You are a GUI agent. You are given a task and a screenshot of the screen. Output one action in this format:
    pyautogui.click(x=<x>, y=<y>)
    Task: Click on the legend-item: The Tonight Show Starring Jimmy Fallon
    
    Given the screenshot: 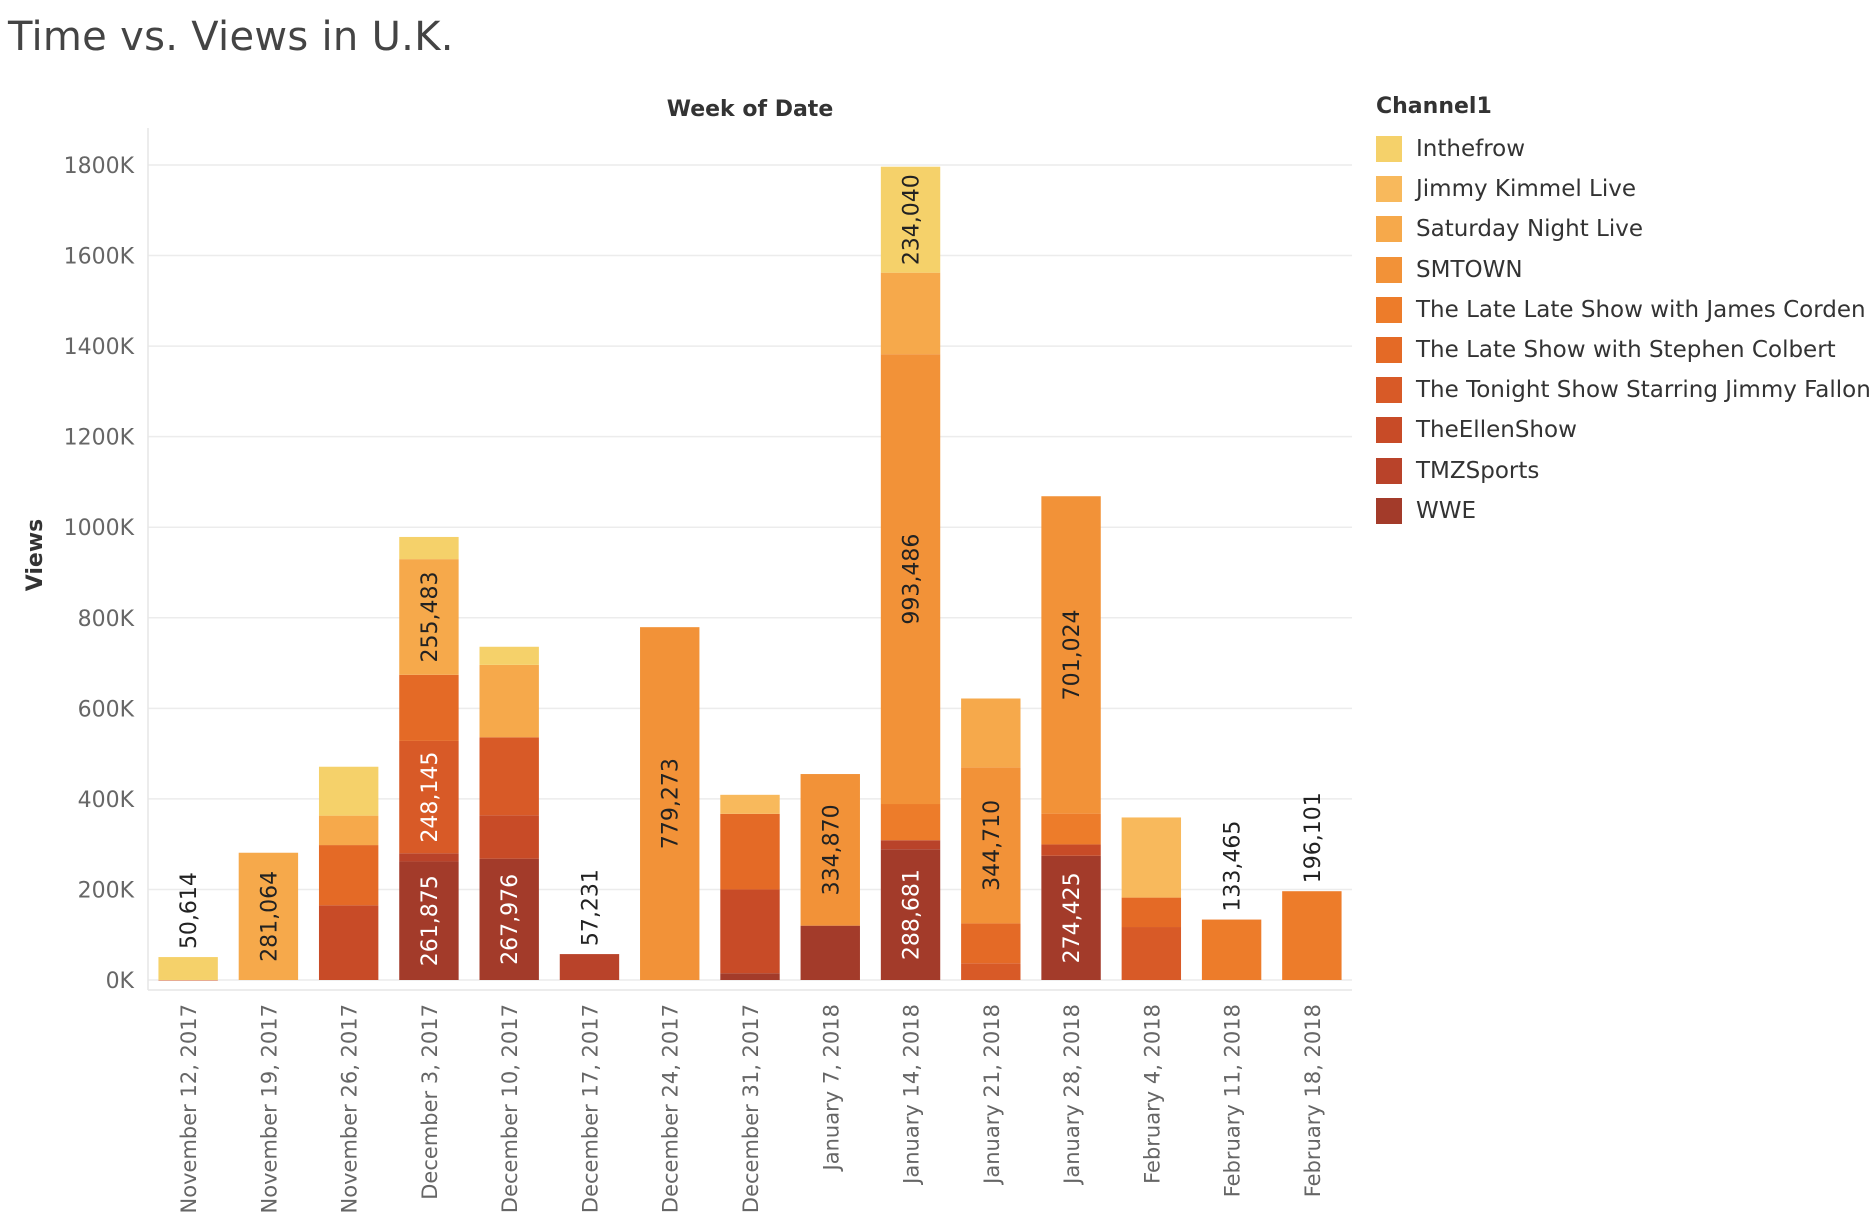 What is the action you would take?
    pyautogui.click(x=1623, y=390)
    